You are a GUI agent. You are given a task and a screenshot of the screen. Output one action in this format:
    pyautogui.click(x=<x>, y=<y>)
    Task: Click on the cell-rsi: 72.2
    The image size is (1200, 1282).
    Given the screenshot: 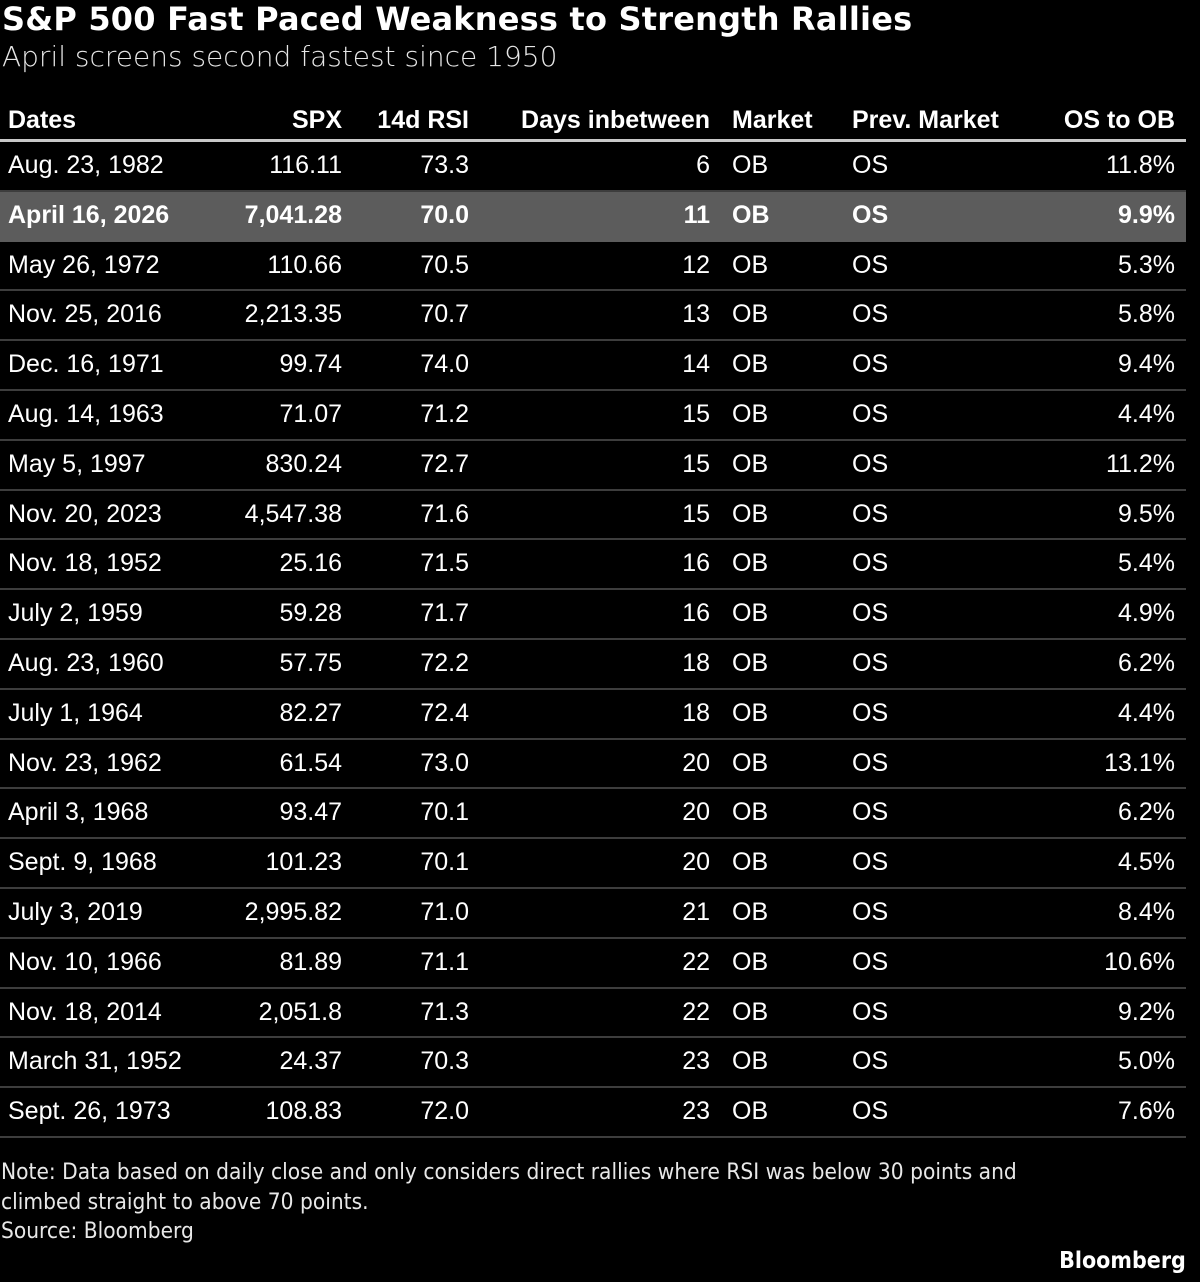 What is the action you would take?
    pyautogui.click(x=444, y=662)
    